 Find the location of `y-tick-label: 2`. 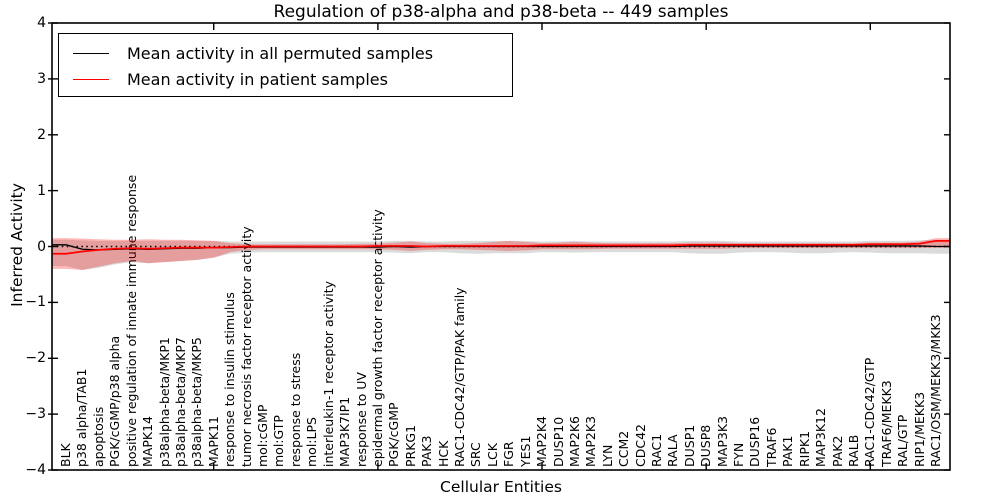

y-tick-label: 2 is located at coordinates (41, 134).